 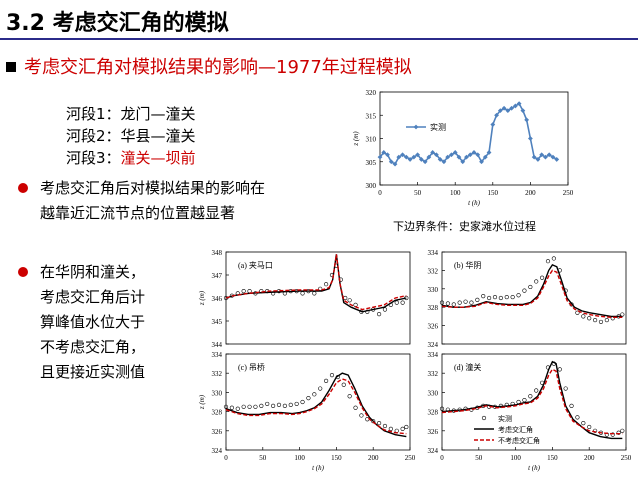 I want to click on y-tick-label: 310, so click(x=371, y=140).